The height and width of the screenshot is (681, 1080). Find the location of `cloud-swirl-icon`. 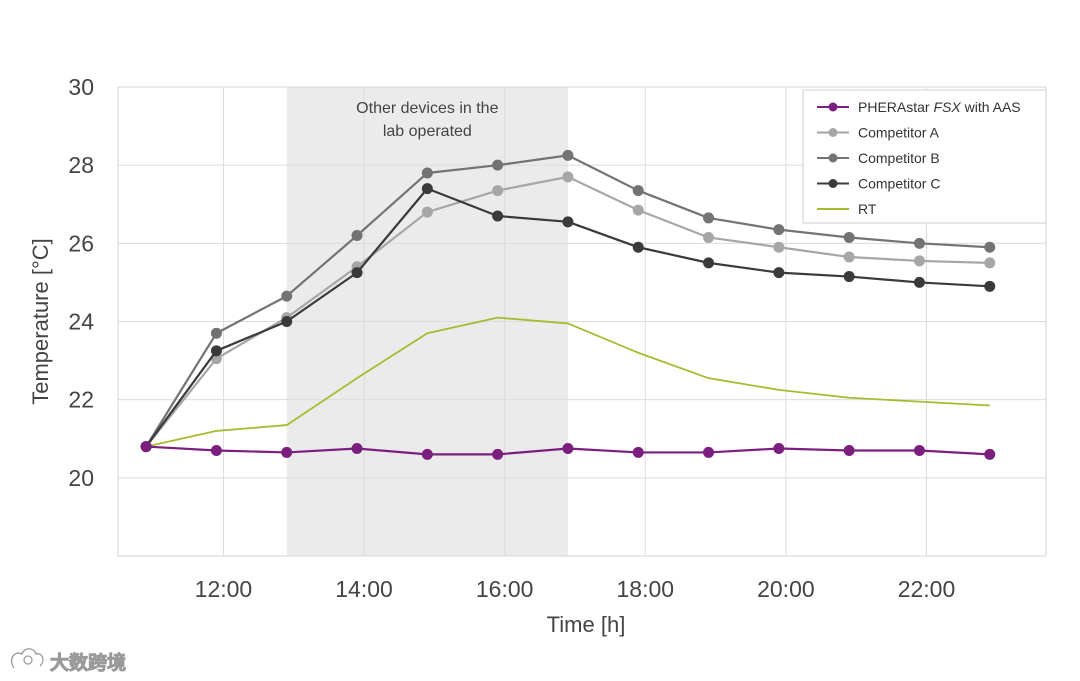

cloud-swirl-icon is located at coordinates (27, 658).